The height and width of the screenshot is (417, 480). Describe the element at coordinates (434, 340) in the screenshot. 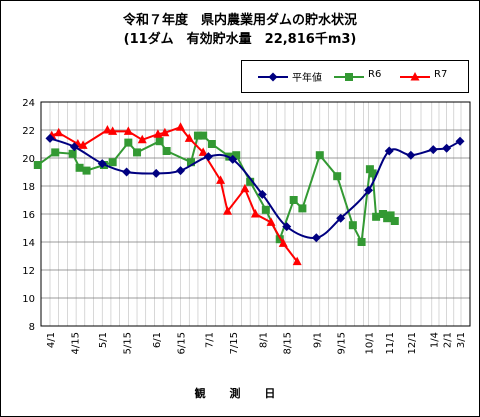

I see `x-tick-label: 1/4` at that location.